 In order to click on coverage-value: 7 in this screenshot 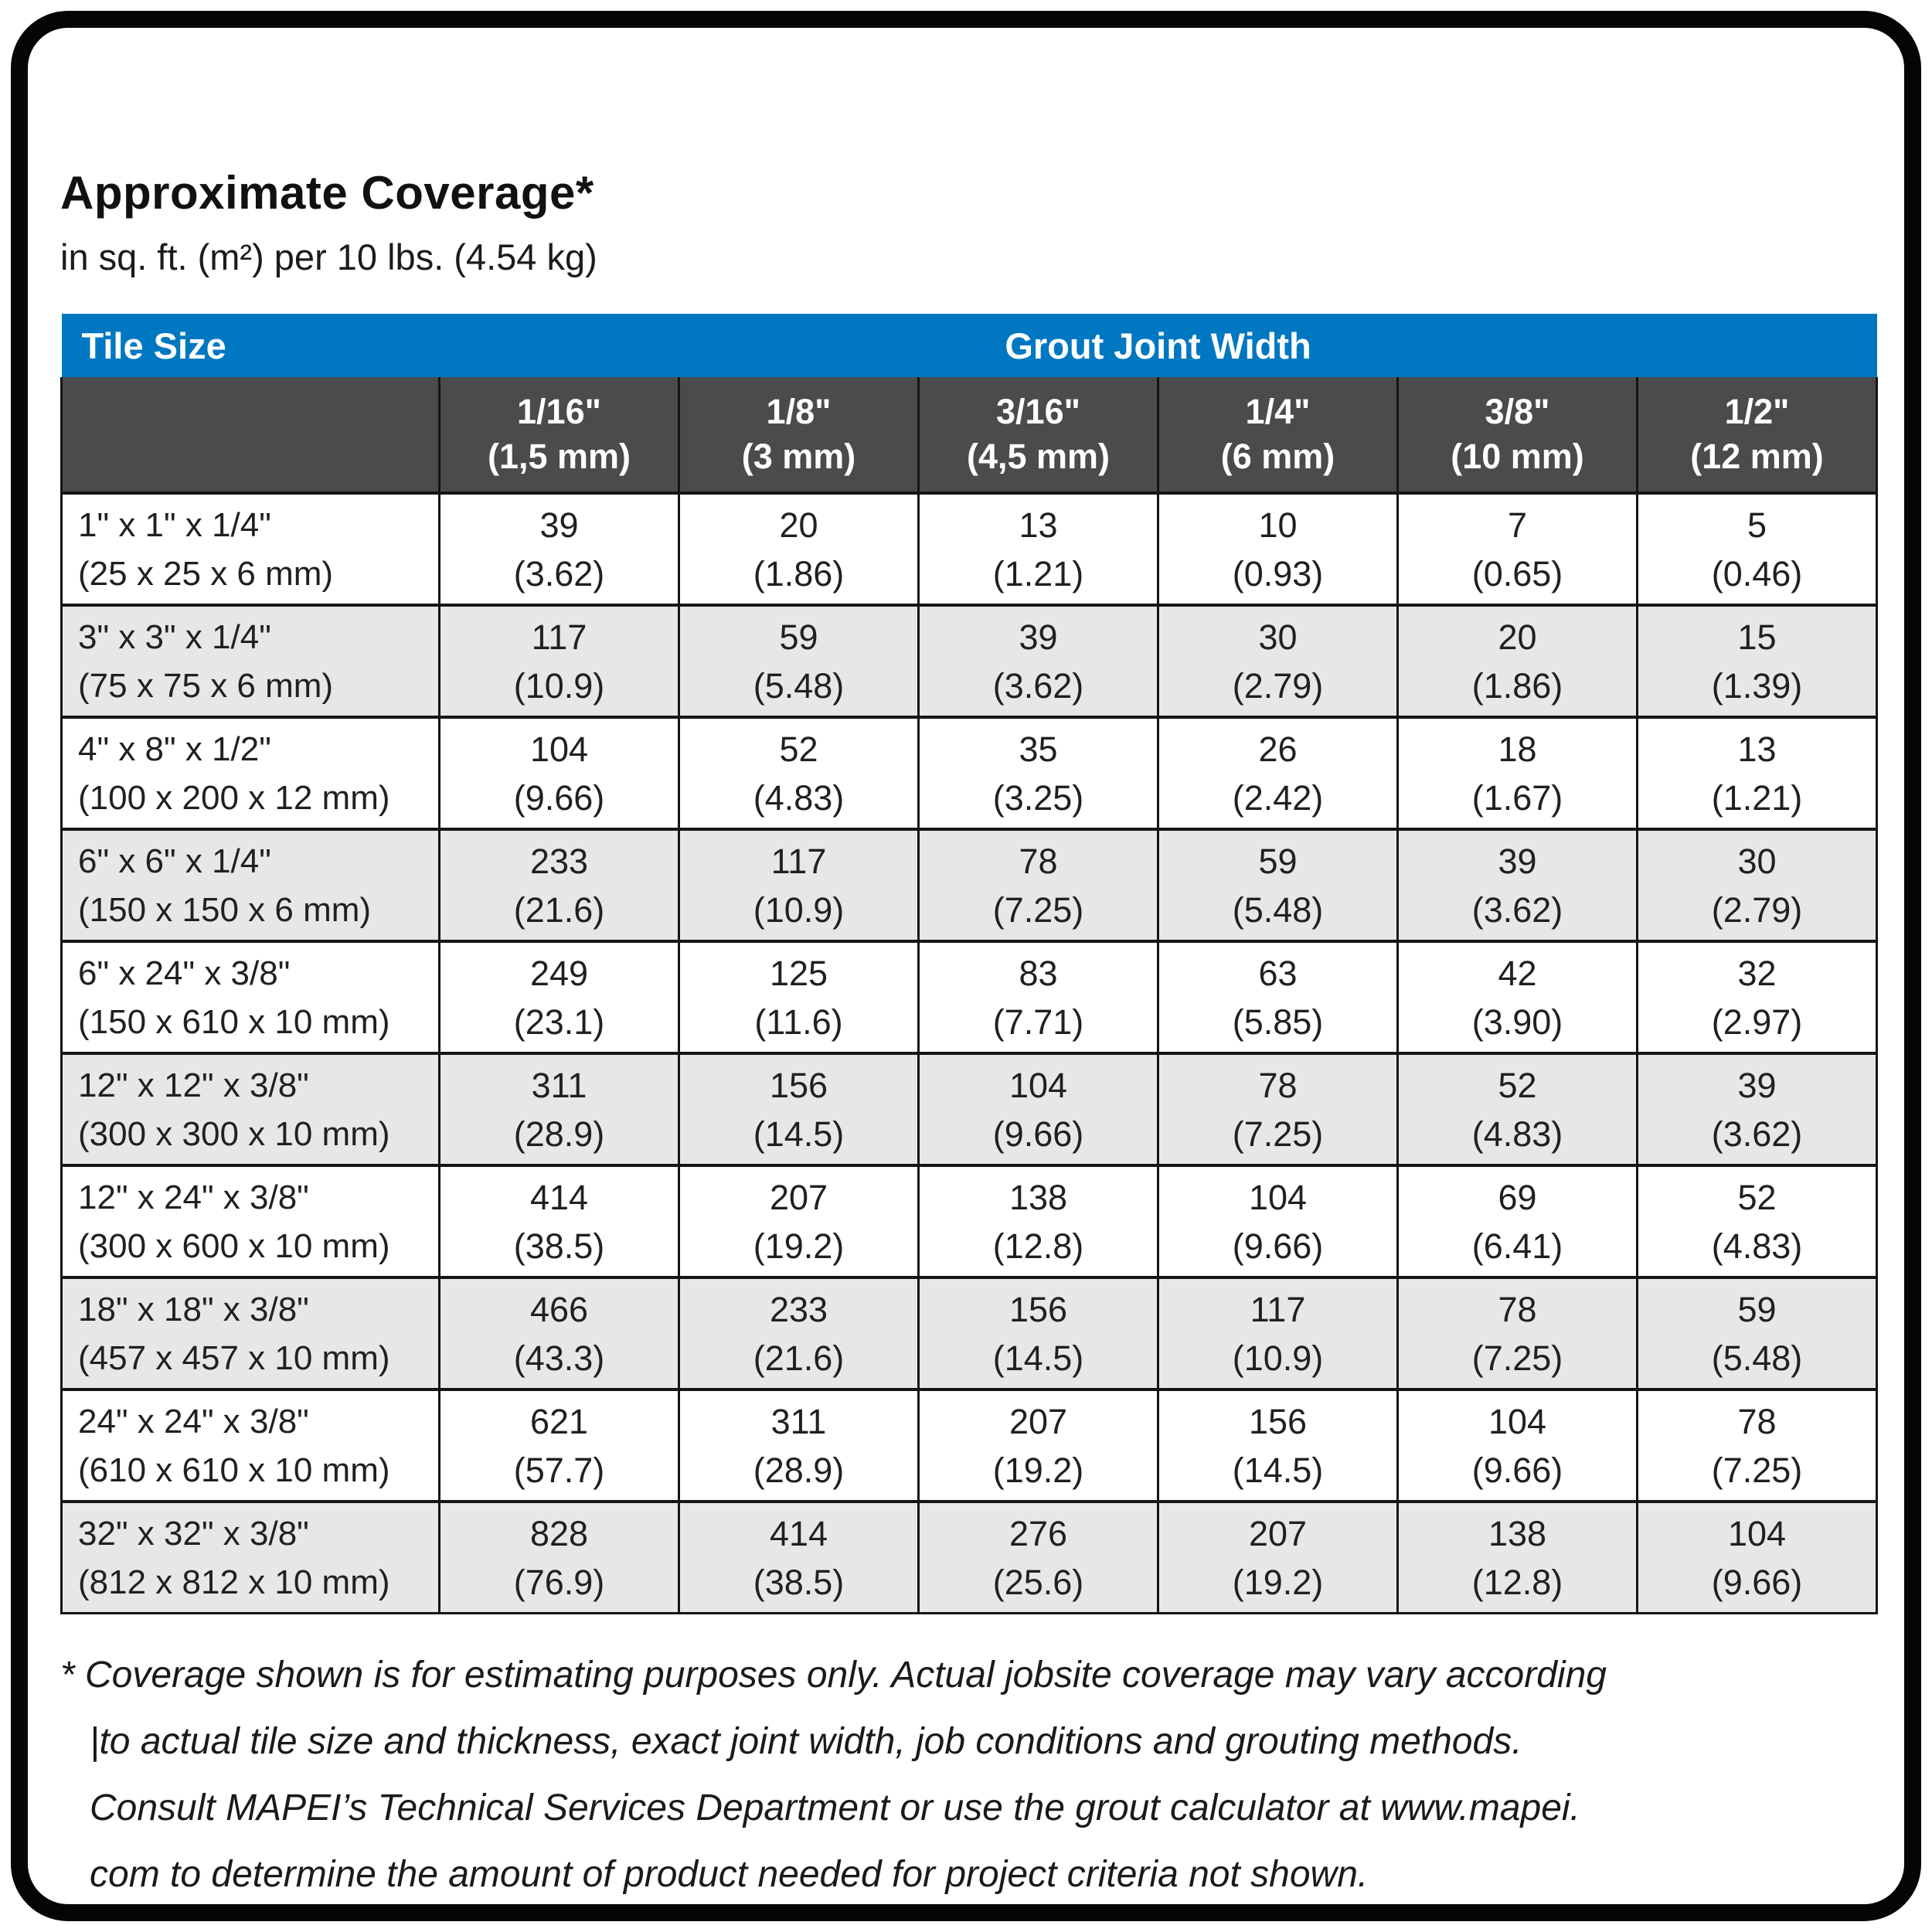, I will do `click(1518, 525)`.